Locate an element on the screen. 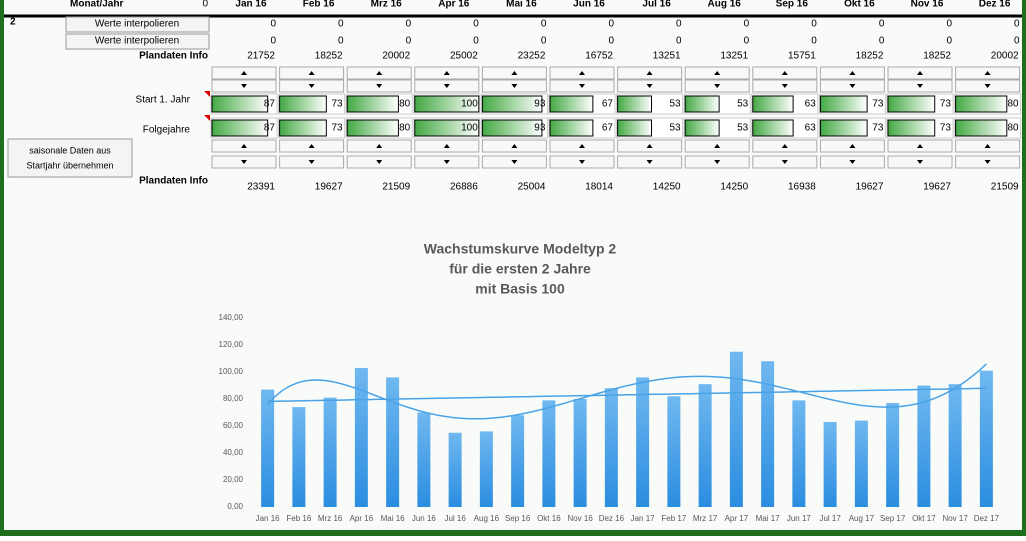 The height and width of the screenshot is (541, 1026). cell-value: 15751 is located at coordinates (802, 56).